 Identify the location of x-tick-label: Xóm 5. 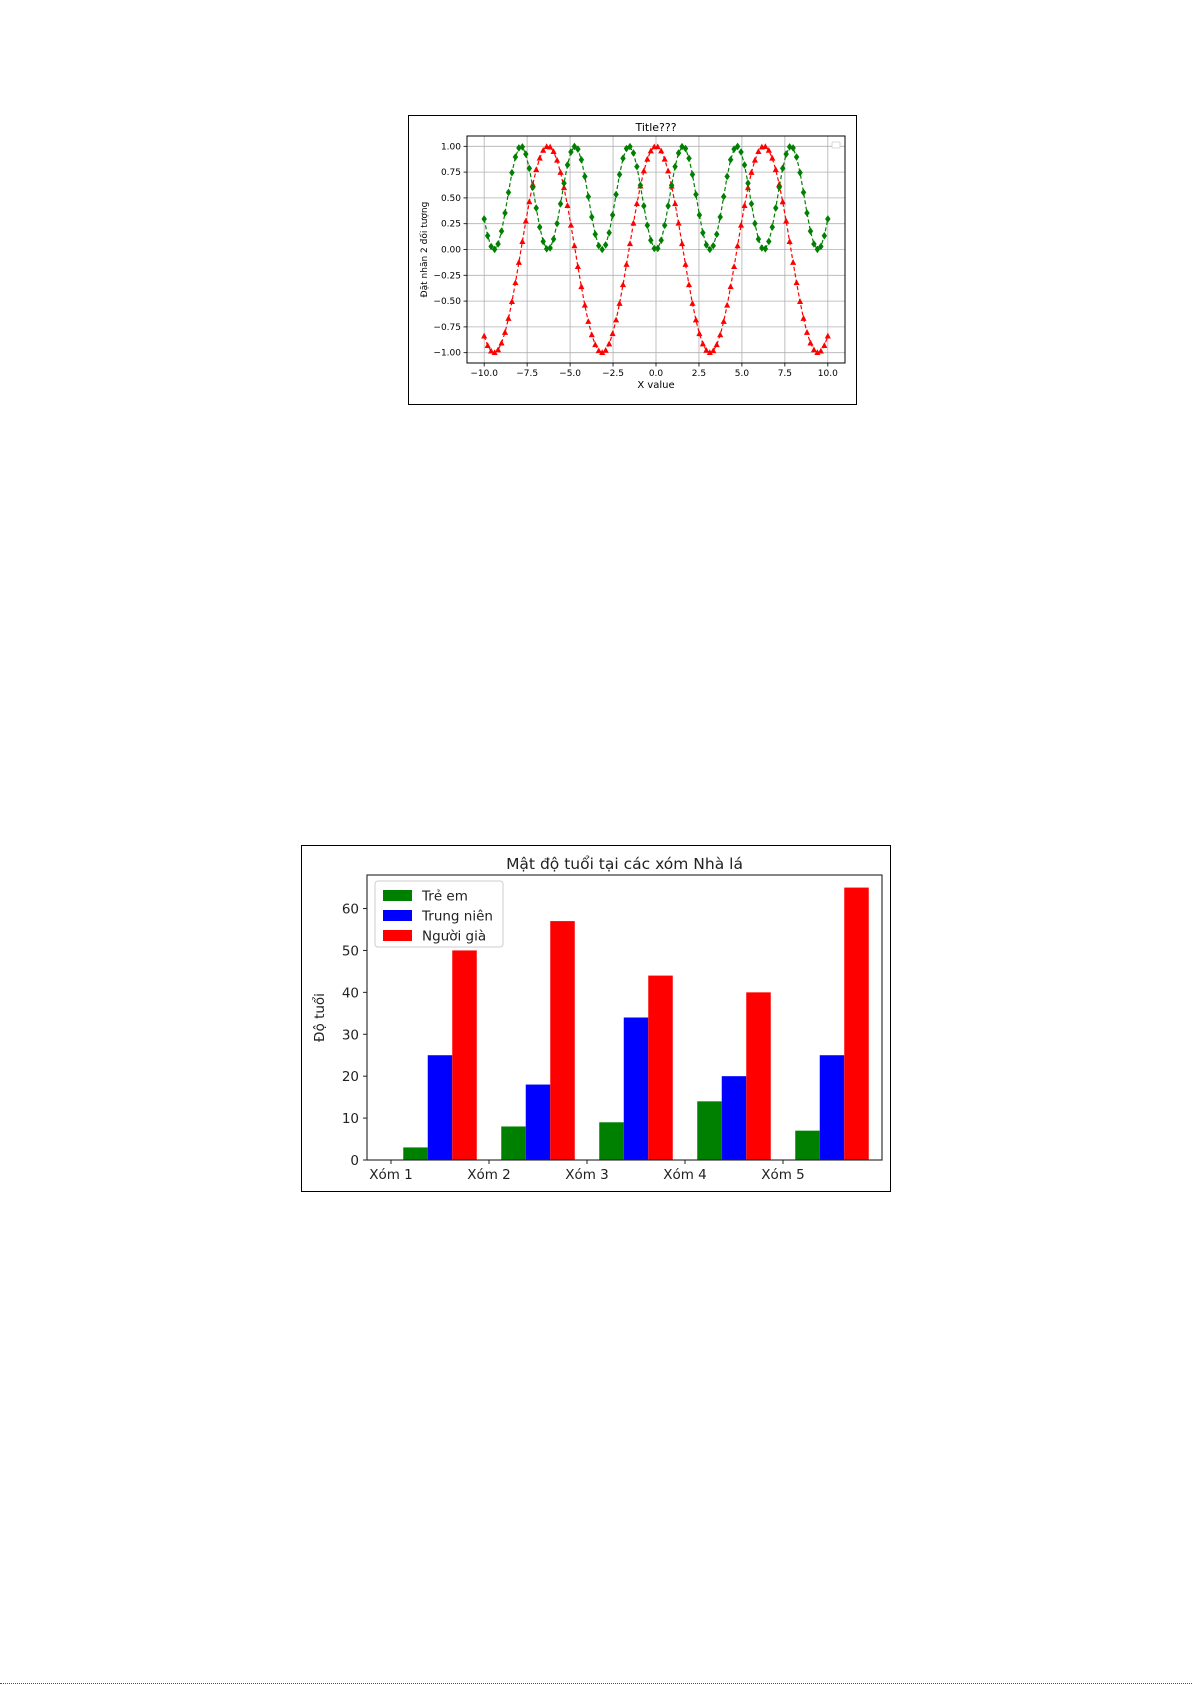
(783, 1175).